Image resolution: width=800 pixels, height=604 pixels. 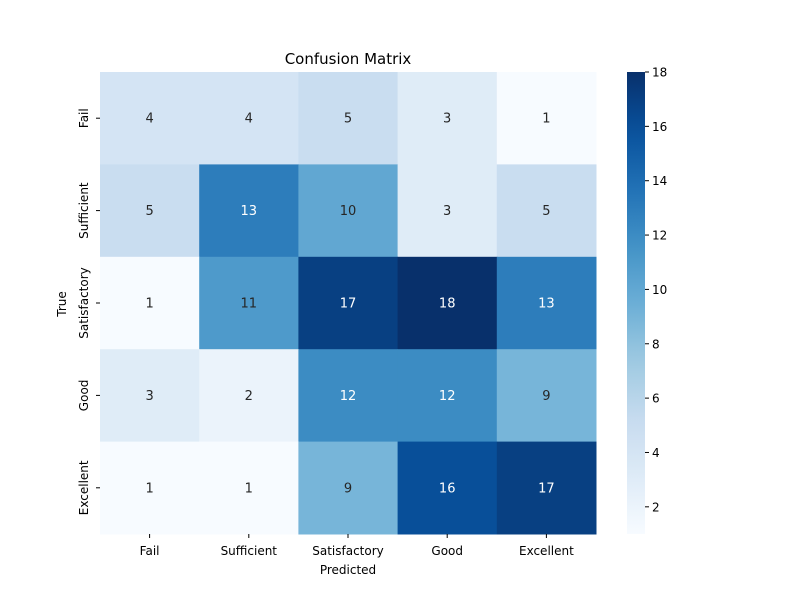 What do you see at coordinates (659, 181) in the screenshot?
I see `colorbar-tick-label: 14` at bounding box center [659, 181].